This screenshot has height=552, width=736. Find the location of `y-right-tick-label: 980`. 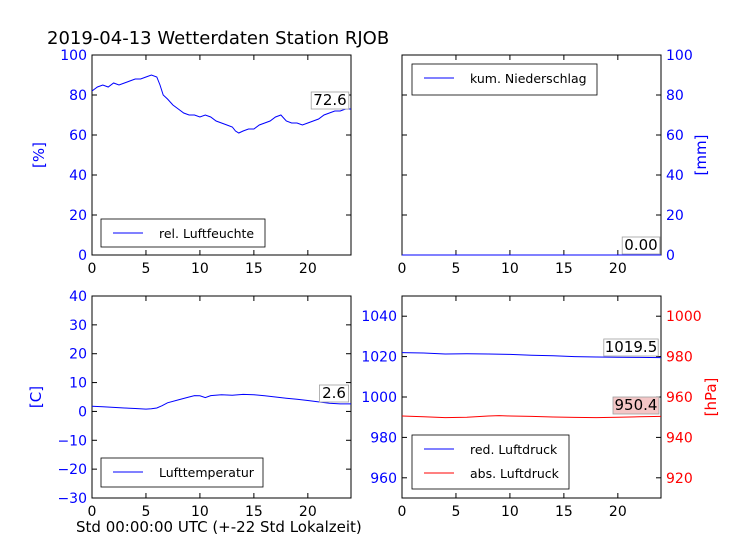

y-right-tick-label: 980 is located at coordinates (679, 358).